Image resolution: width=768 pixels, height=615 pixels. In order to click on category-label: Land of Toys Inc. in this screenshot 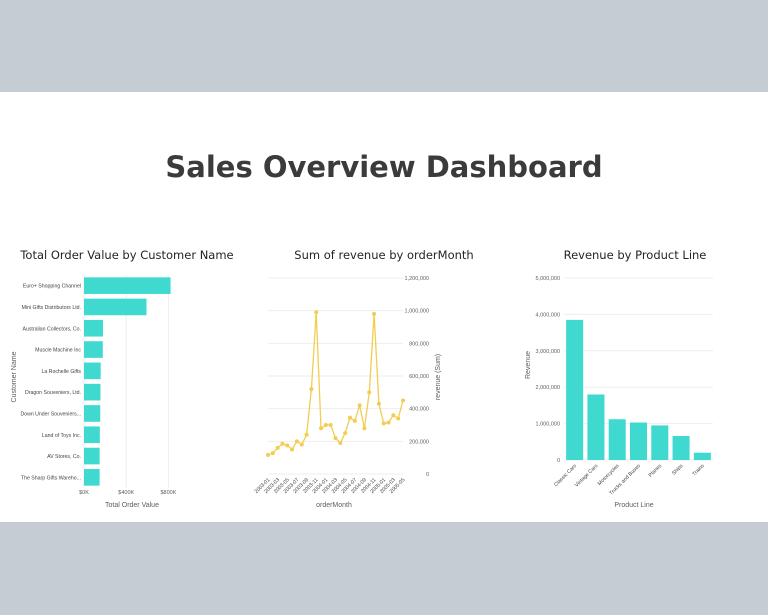, I will do `click(61, 436)`.